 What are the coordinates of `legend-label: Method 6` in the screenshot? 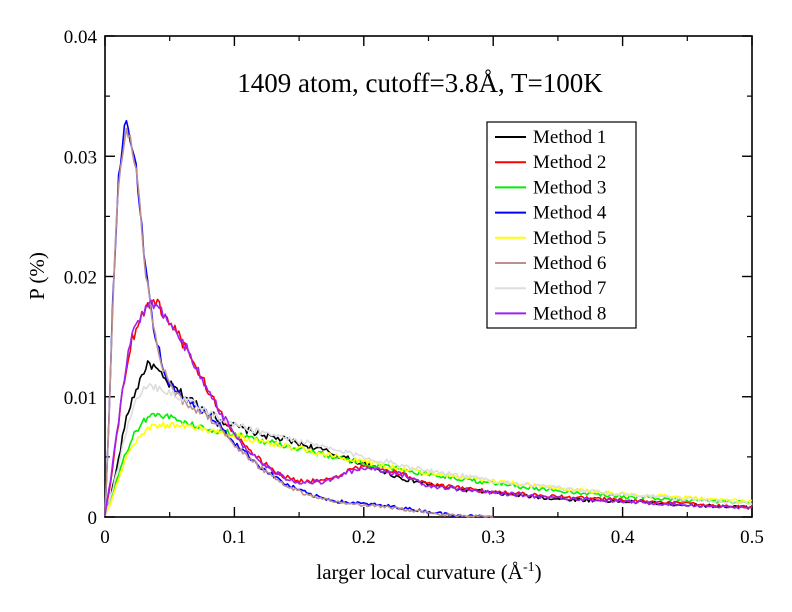 It's located at (569, 263).